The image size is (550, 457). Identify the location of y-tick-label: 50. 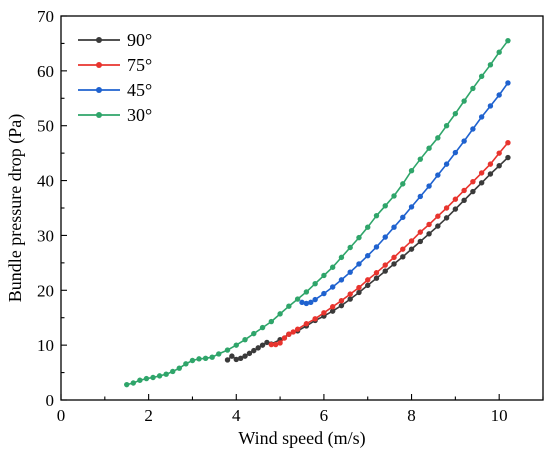
(45, 126).